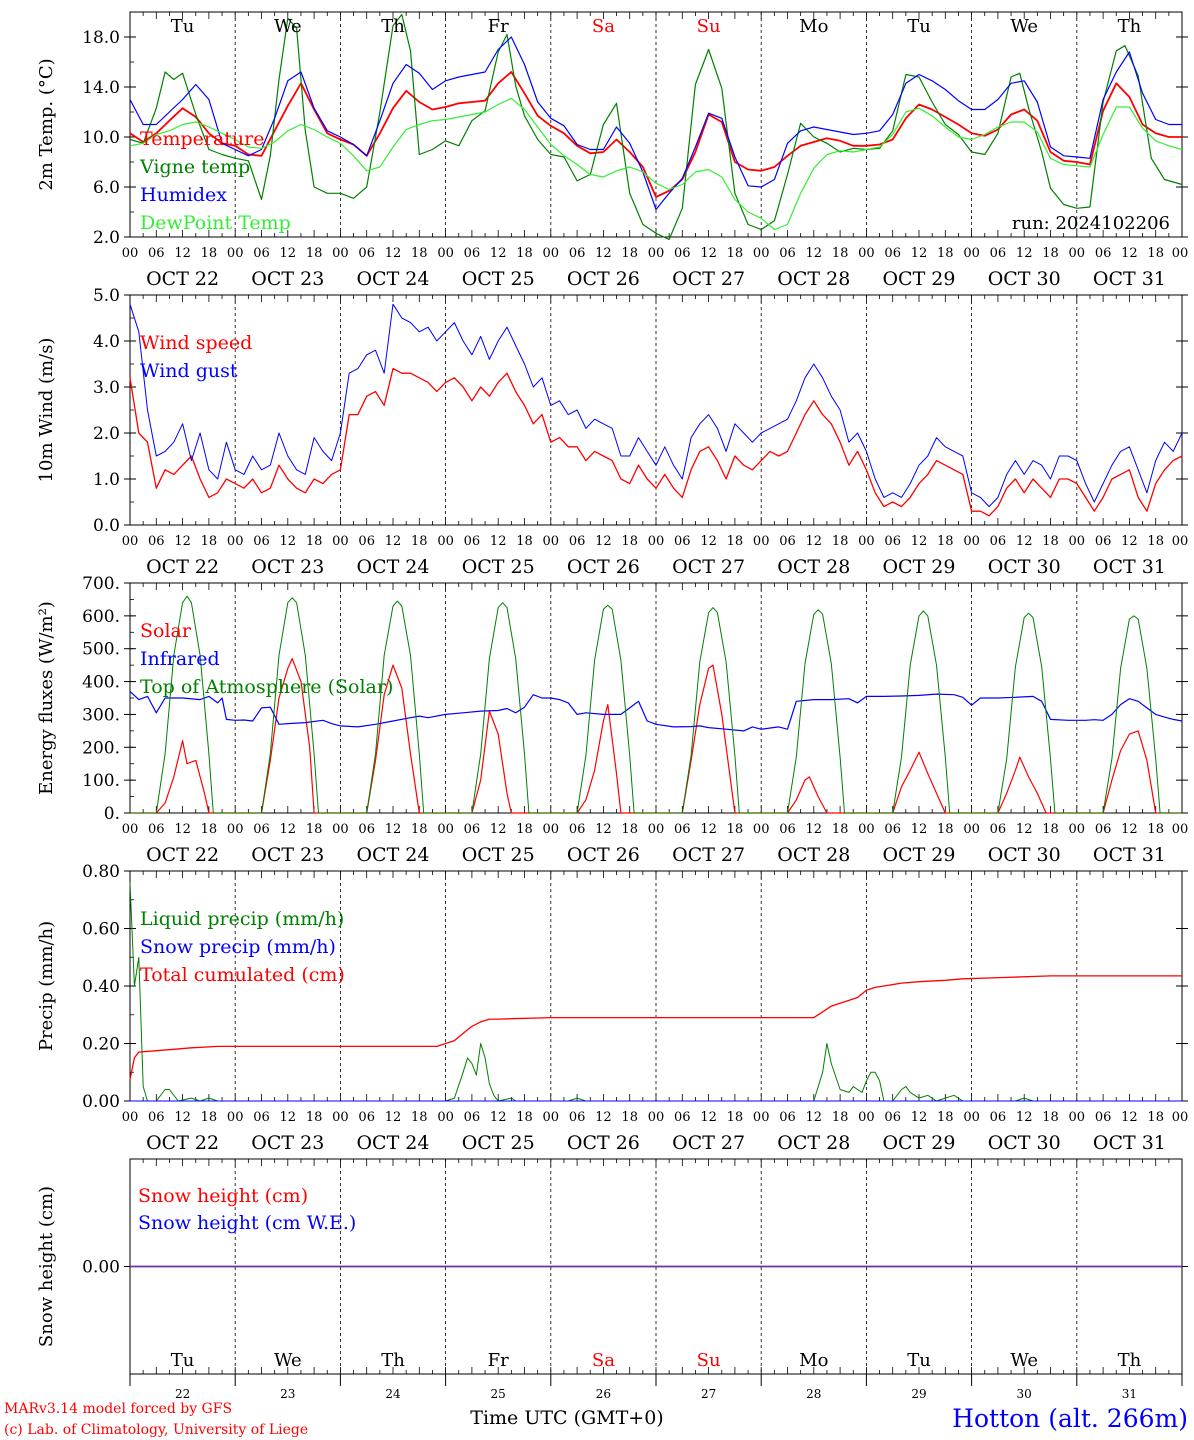 The height and width of the screenshot is (1440, 1194). What do you see at coordinates (918, 1394) in the screenshot?
I see `day-number-label: 29` at bounding box center [918, 1394].